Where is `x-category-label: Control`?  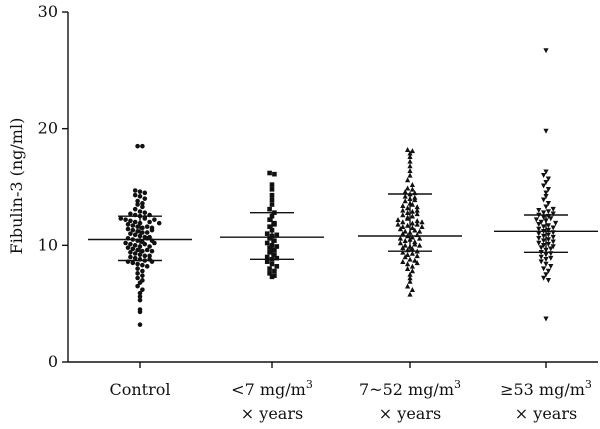
x-category-label: Control is located at coordinates (139, 389).